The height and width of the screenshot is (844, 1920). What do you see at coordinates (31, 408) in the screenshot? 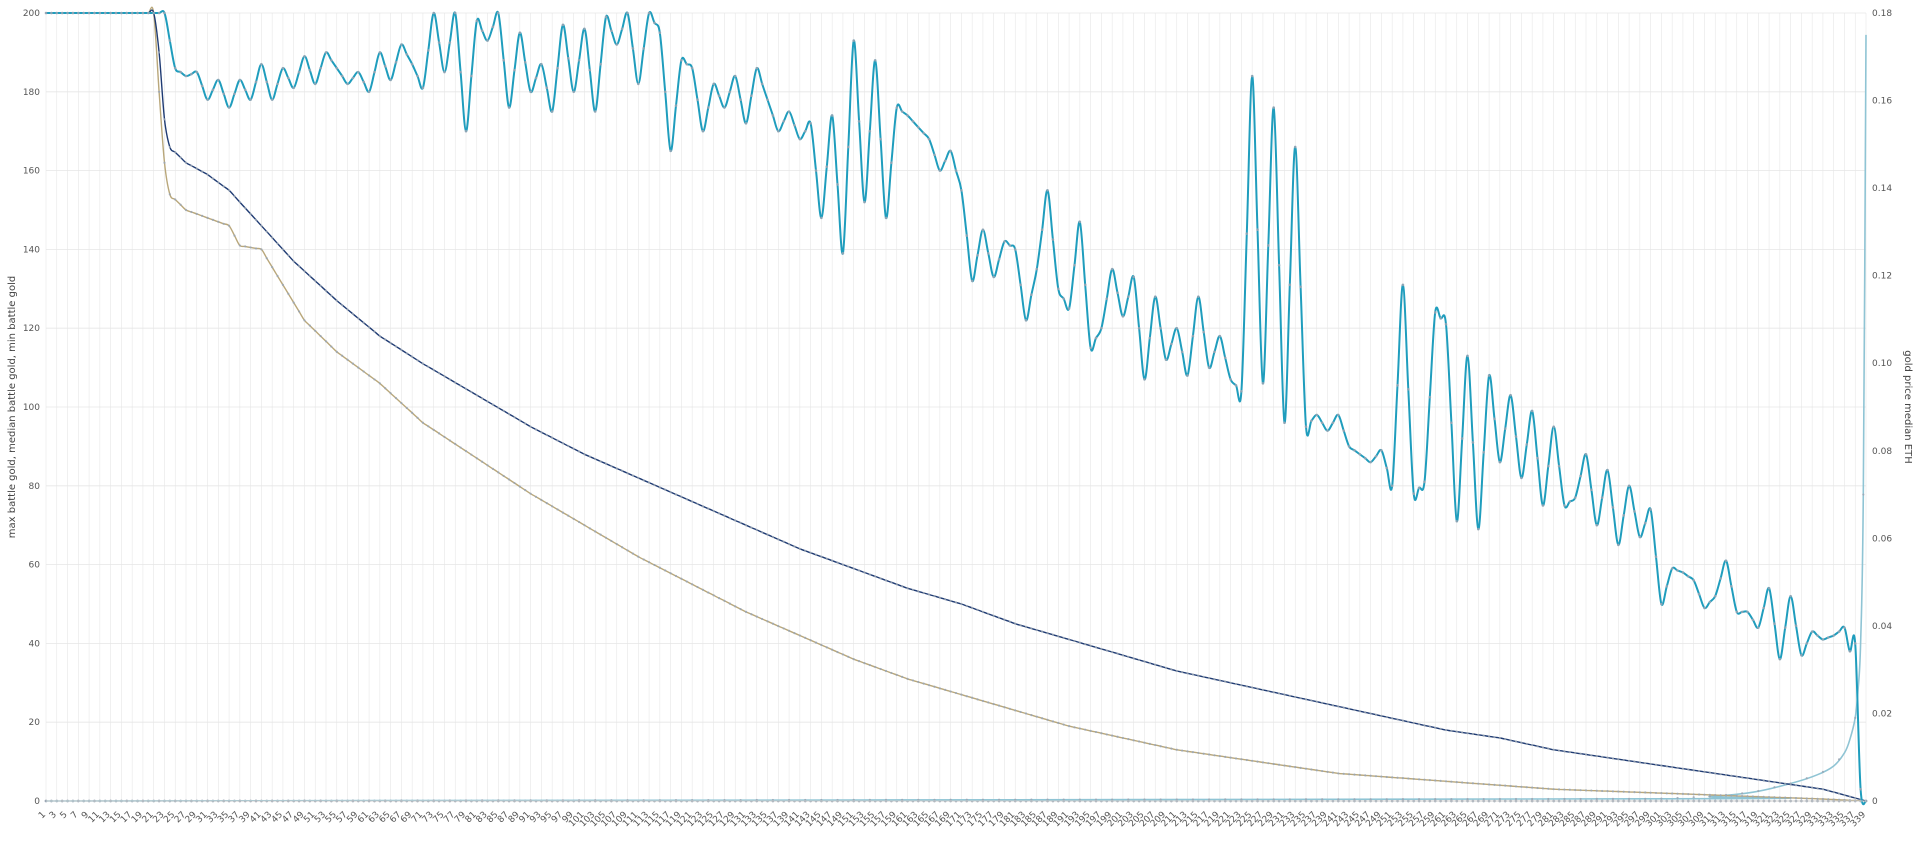
I see `y-tick-label: 100` at bounding box center [31, 408].